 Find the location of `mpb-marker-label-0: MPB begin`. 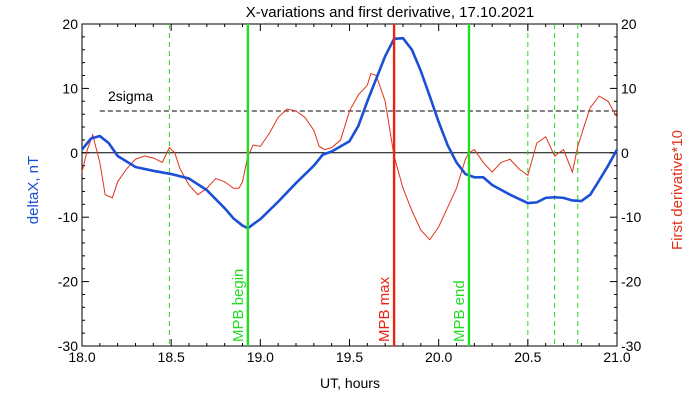

mpb-marker-label-0: MPB begin is located at coordinates (238, 305).